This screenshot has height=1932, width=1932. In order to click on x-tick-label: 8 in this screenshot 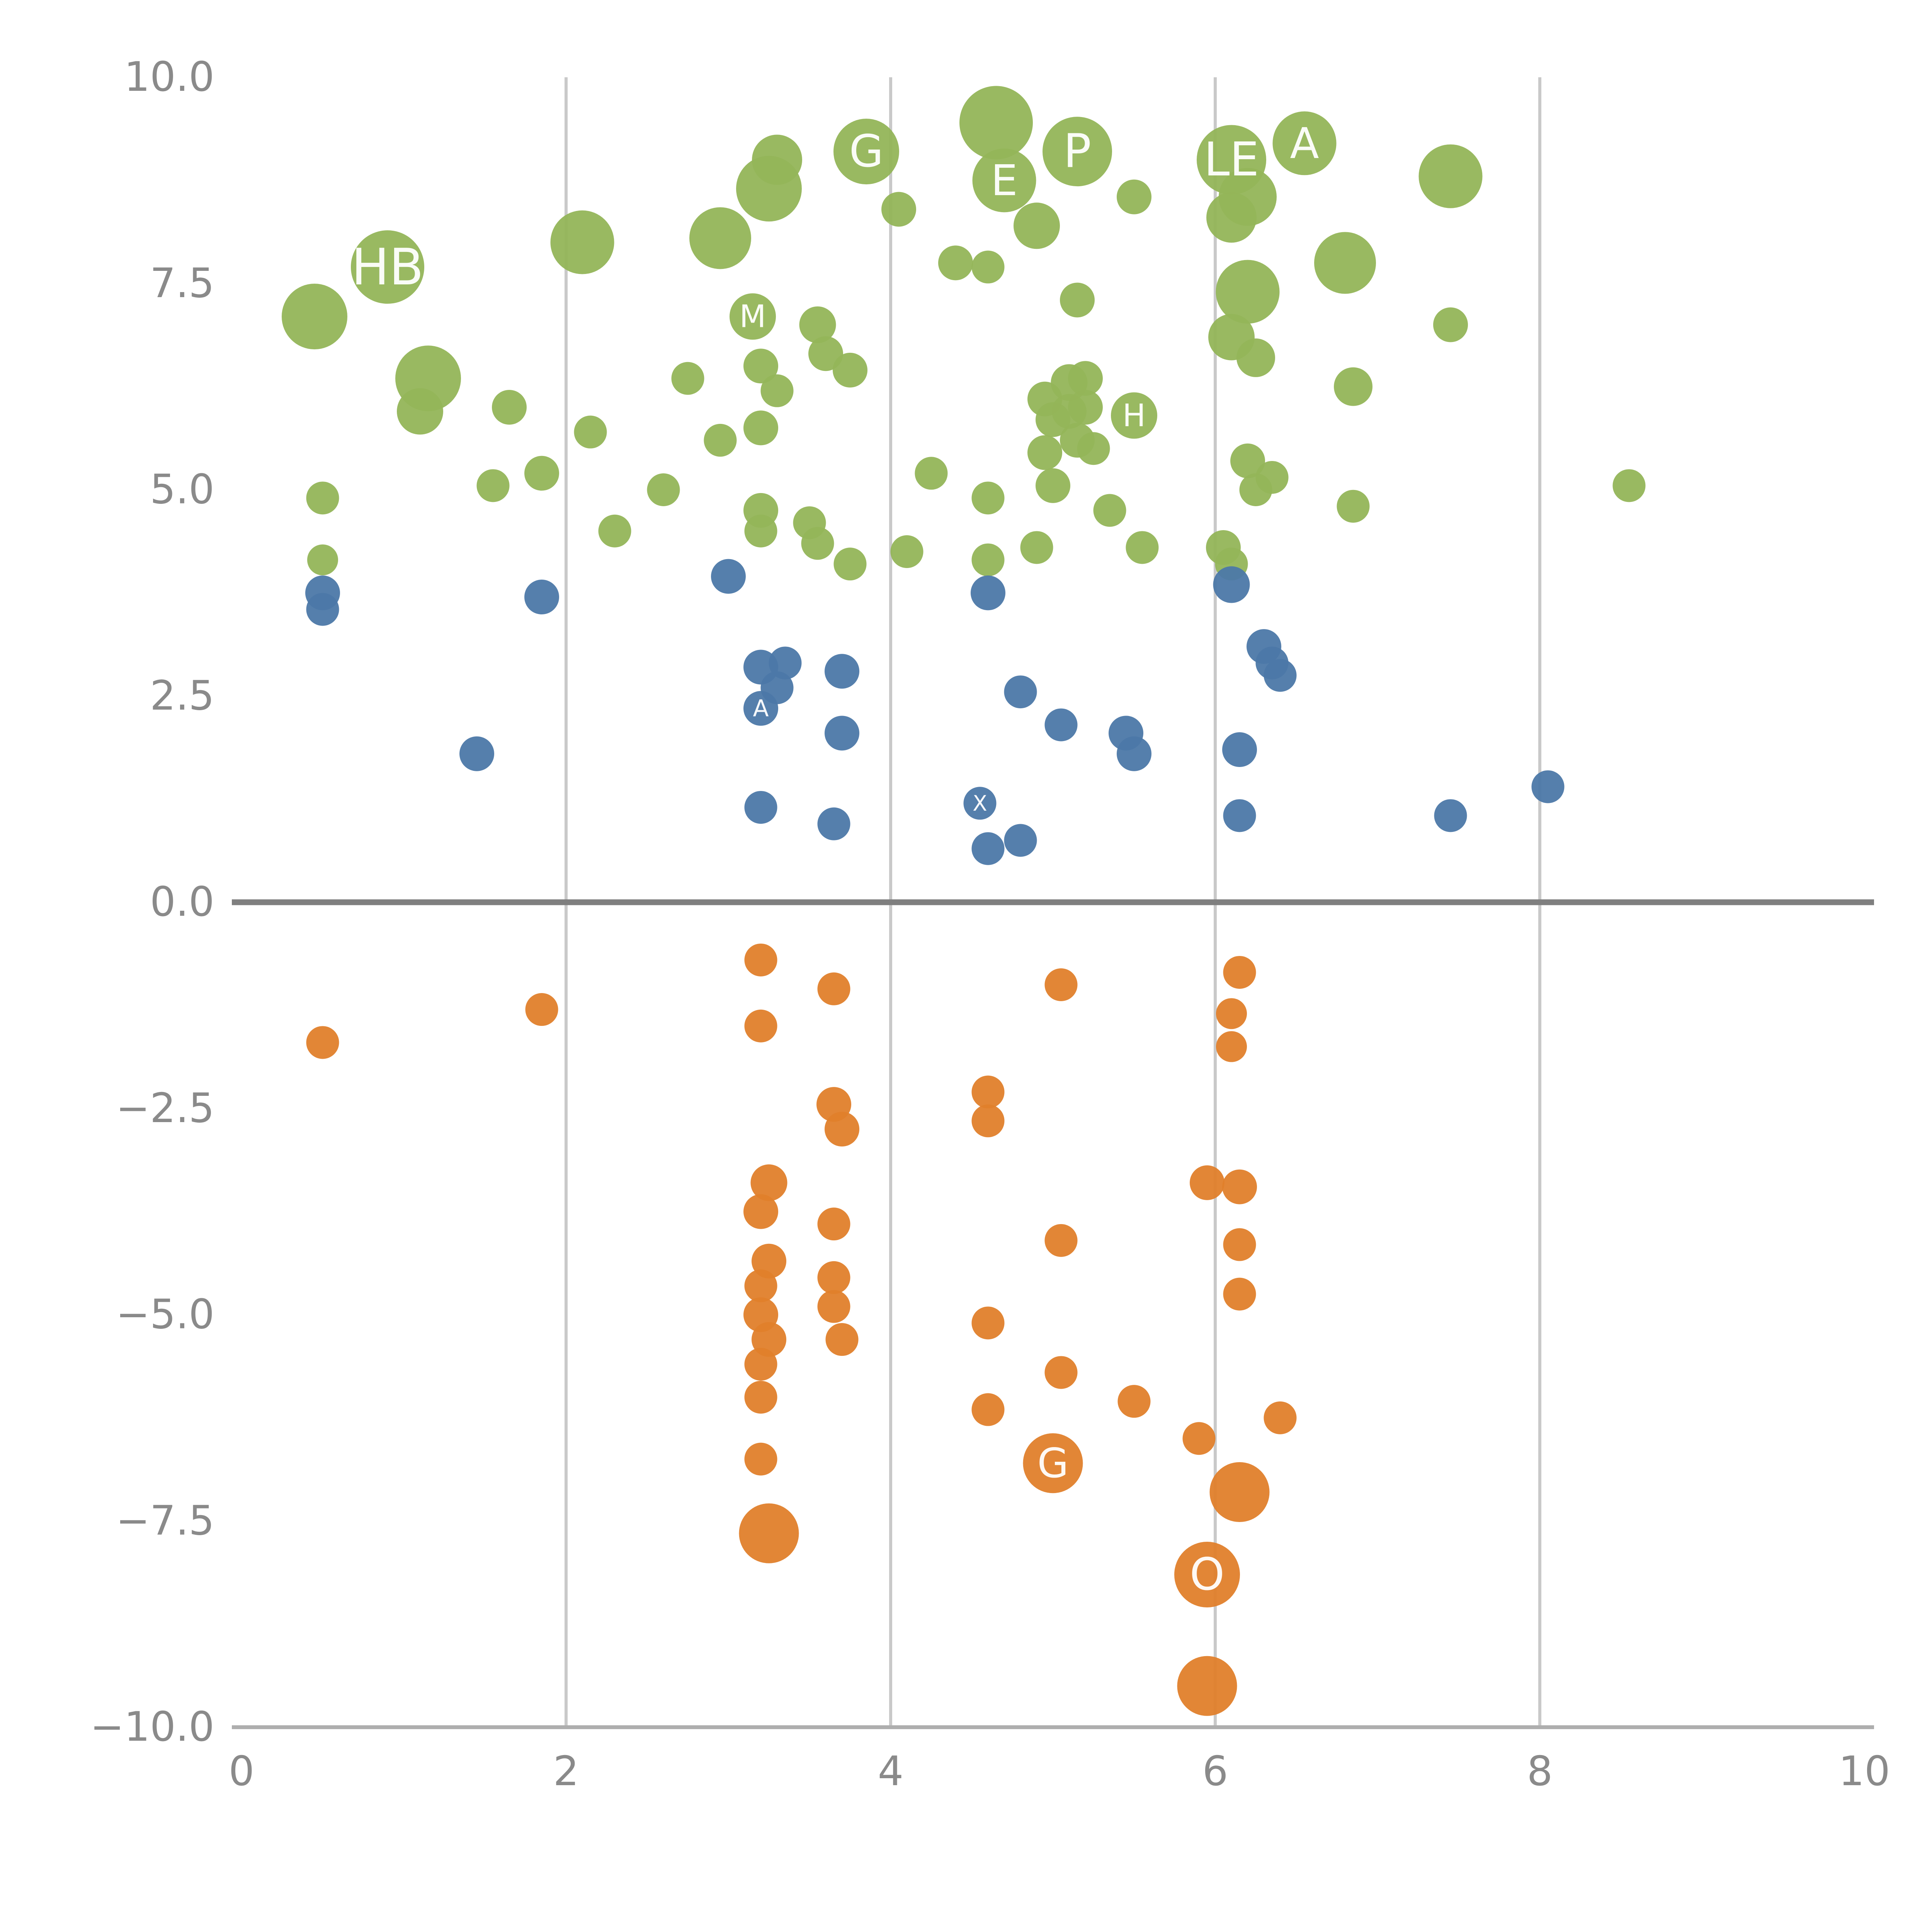, I will do `click(1540, 1771)`.